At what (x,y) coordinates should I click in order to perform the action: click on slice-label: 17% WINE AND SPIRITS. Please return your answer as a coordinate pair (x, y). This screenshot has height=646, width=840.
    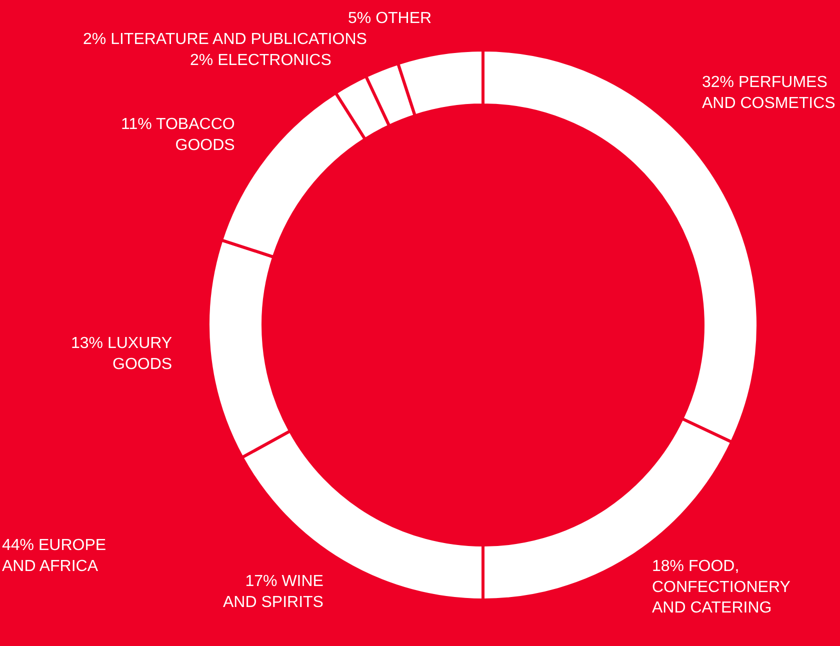
    Looking at the image, I should click on (273, 592).